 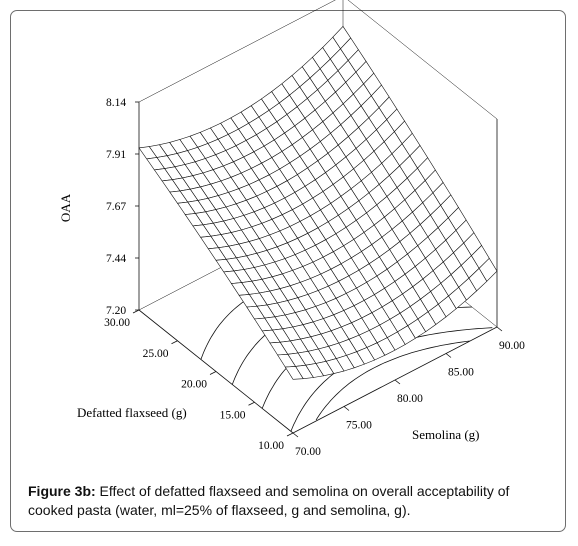 What do you see at coordinates (308, 452) in the screenshot?
I see `x-tick-label: 70.00` at bounding box center [308, 452].